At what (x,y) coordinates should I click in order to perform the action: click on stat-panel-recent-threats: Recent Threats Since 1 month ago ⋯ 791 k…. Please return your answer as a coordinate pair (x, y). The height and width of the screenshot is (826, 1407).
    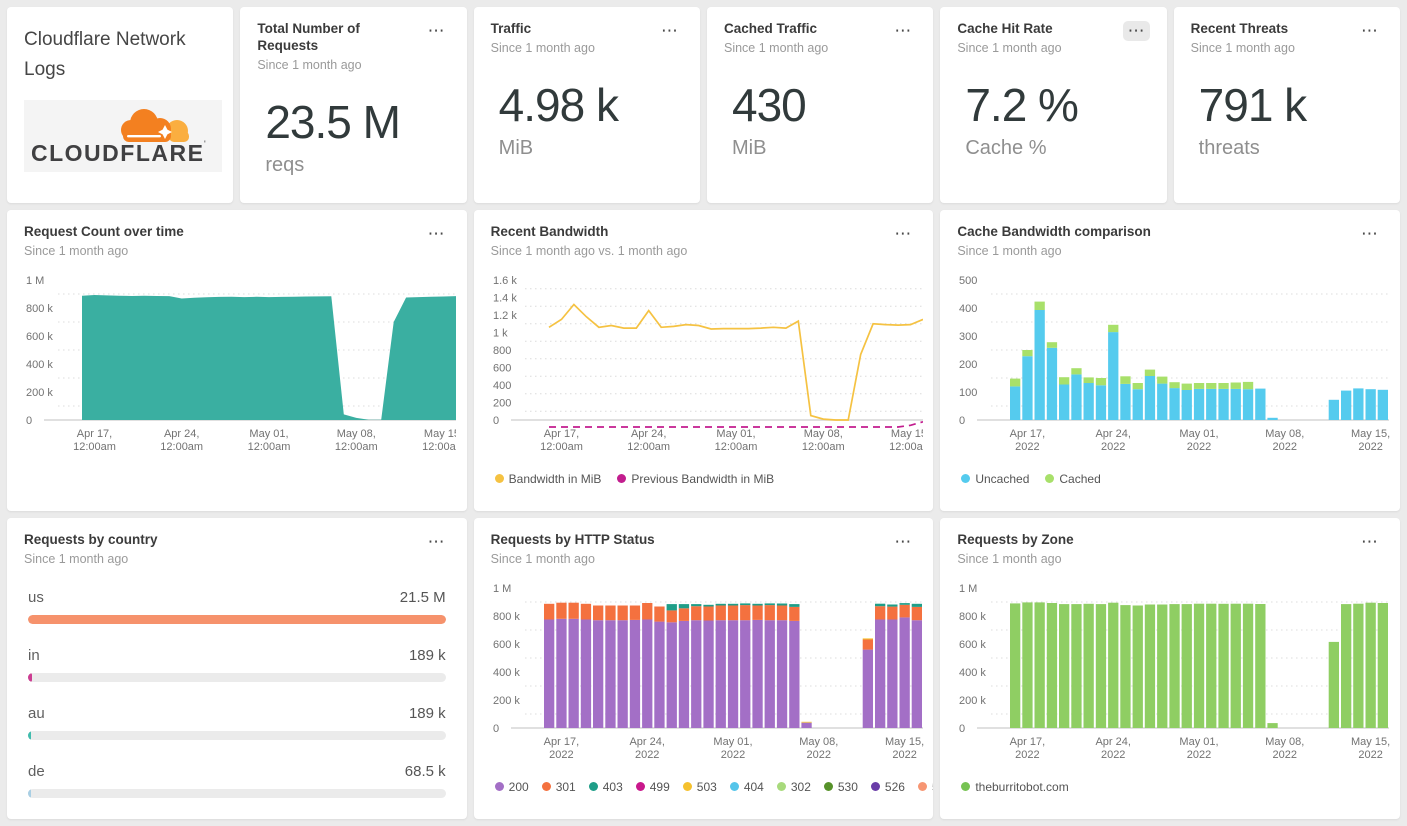
    Looking at the image, I should click on (1286, 105).